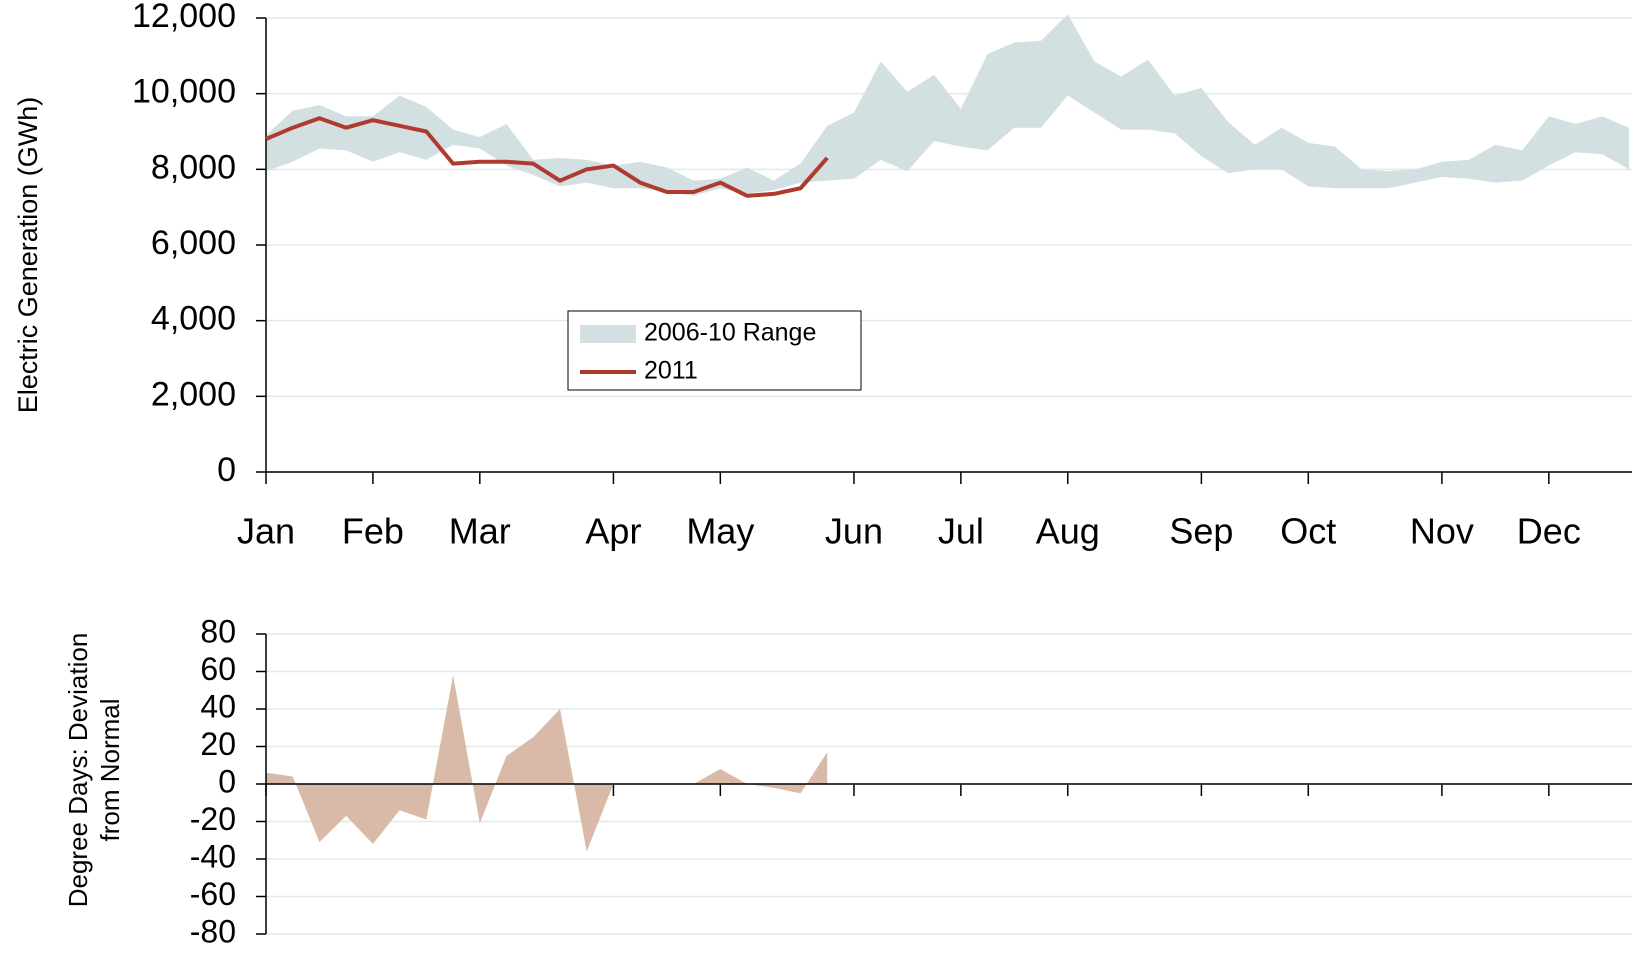 This screenshot has width=1632, height=960. Describe the element at coordinates (1442, 531) in the screenshot. I see `x-tick-label: Nov` at that location.